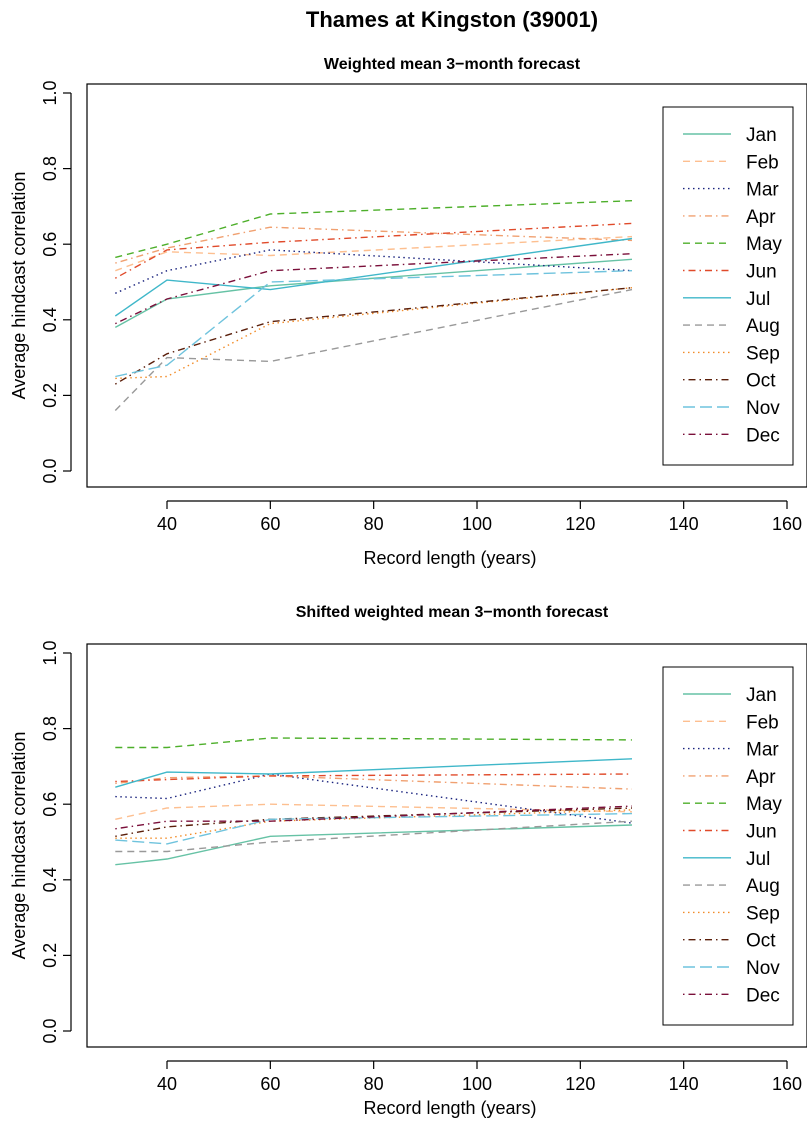 The image size is (807, 1125). I want to click on chart-title: Weighted mean 3−month forecast, so click(452, 64).